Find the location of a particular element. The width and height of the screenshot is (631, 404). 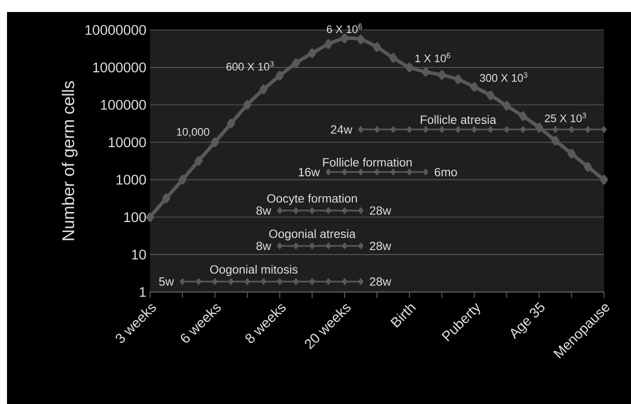

annotation: 1 X 10$^{6}$ is located at coordinates (432, 57).